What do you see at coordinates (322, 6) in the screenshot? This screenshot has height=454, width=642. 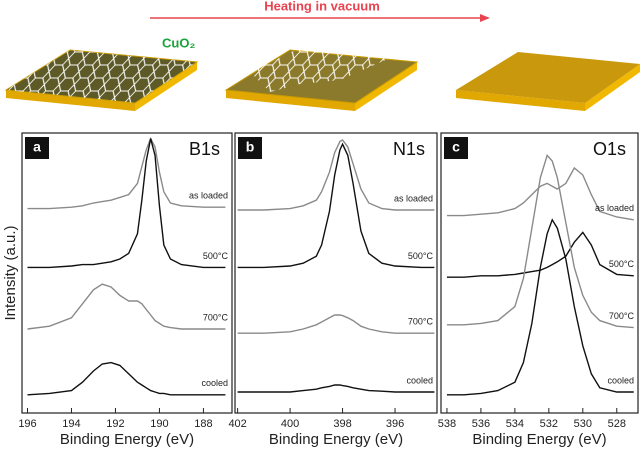 I see `arrow-label: Heating in vacuum` at bounding box center [322, 6].